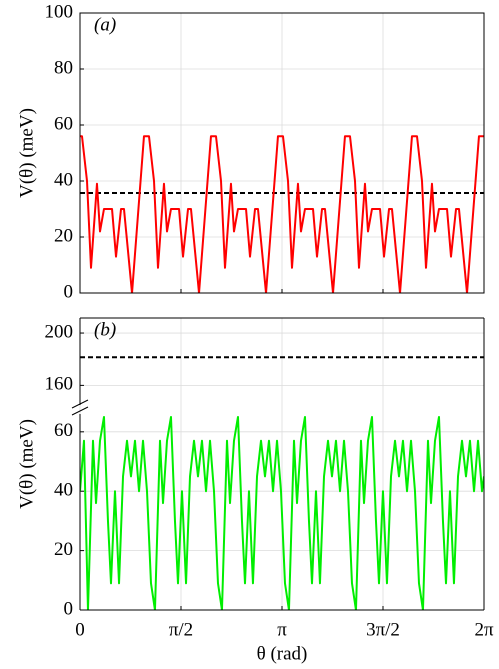 The width and height of the screenshot is (499, 669). What do you see at coordinates (282, 653) in the screenshot?
I see `x-axis-label: θ (rad)` at bounding box center [282, 653].